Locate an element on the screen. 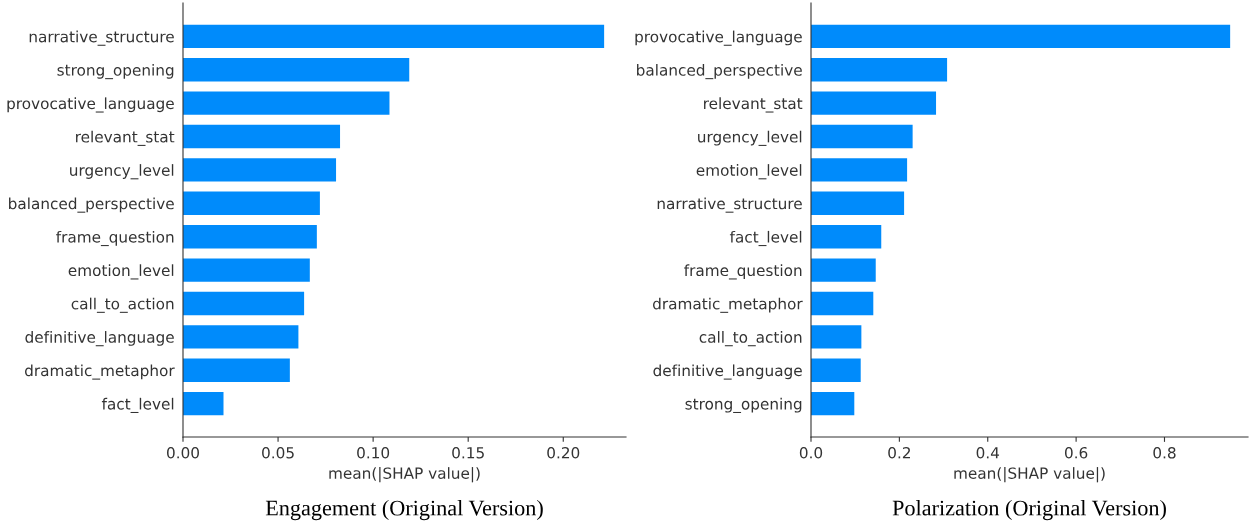  x-tick-label: 0.2 is located at coordinates (899, 452).